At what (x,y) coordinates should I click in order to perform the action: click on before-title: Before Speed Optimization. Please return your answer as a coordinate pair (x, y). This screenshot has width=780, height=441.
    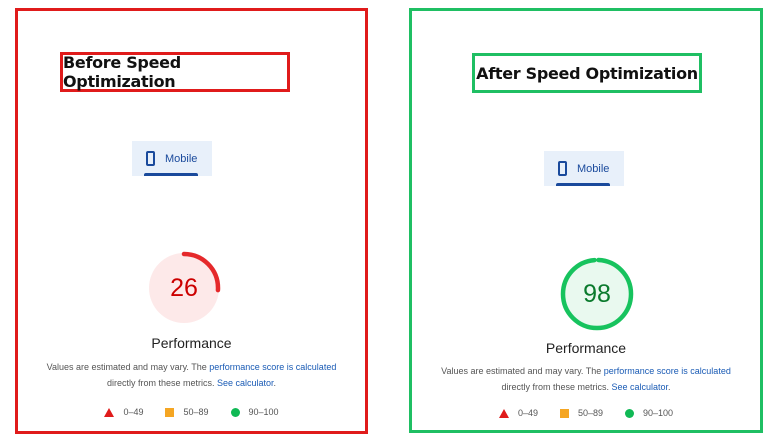
    Looking at the image, I should click on (175, 72).